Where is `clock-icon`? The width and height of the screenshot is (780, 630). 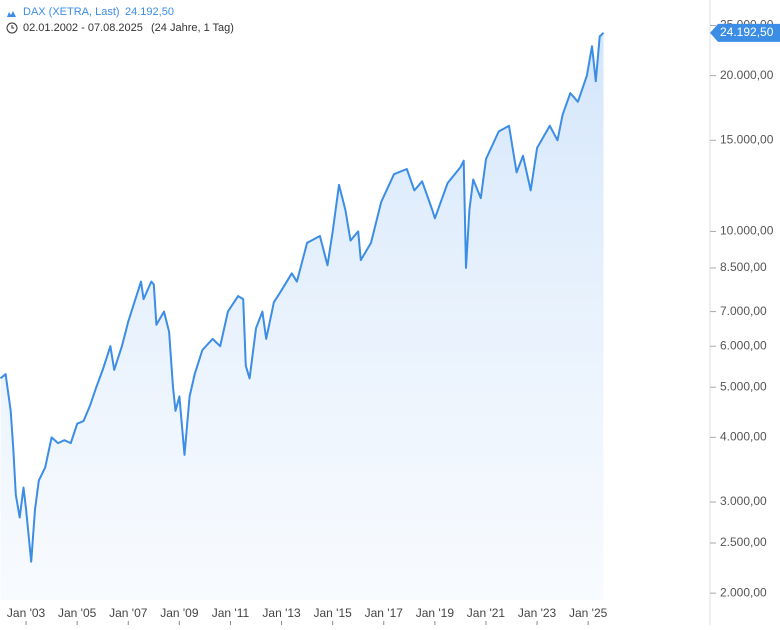 clock-icon is located at coordinates (12, 28).